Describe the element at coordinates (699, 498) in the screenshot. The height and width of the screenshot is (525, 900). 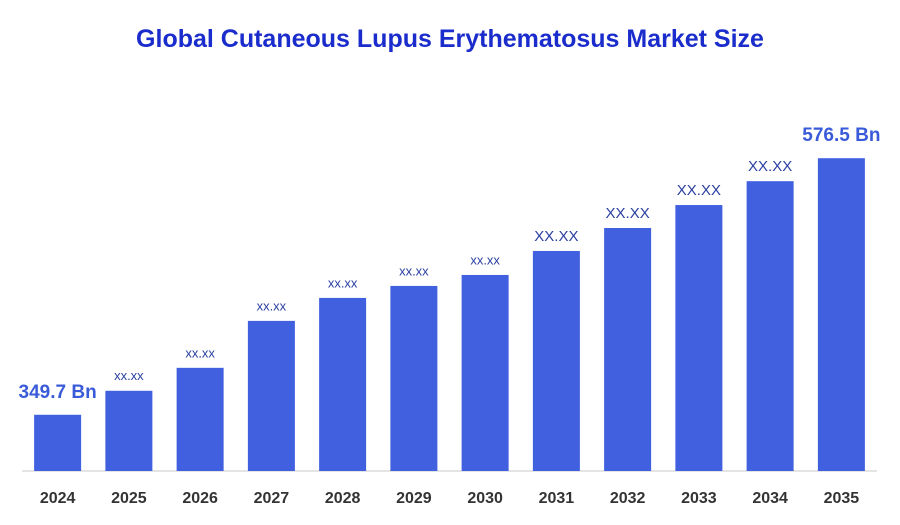
I see `x-tick-label: 2033` at that location.